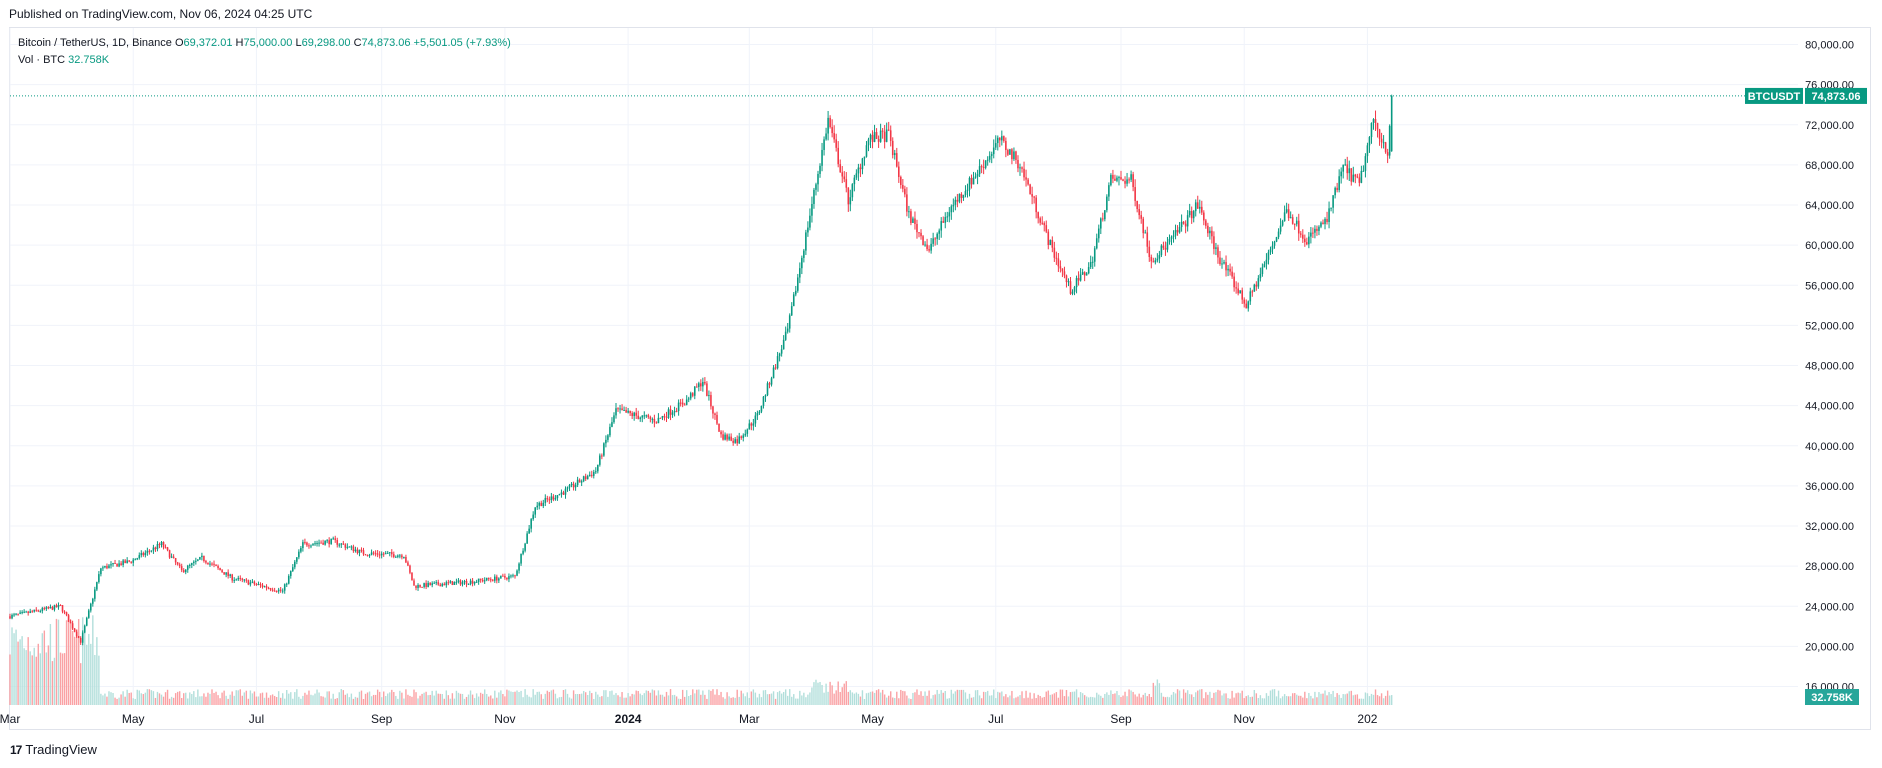  Describe the element at coordinates (357, 43) in the screenshot. I see `close-label: C` at that location.